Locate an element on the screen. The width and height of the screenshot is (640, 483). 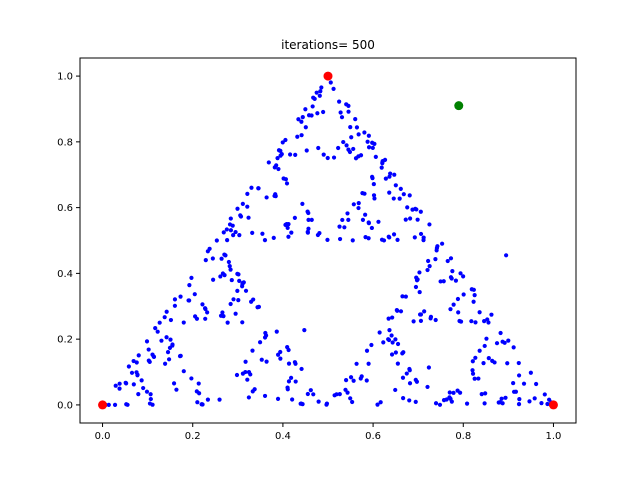
x-tick-label: 0.0 is located at coordinates (103, 436).